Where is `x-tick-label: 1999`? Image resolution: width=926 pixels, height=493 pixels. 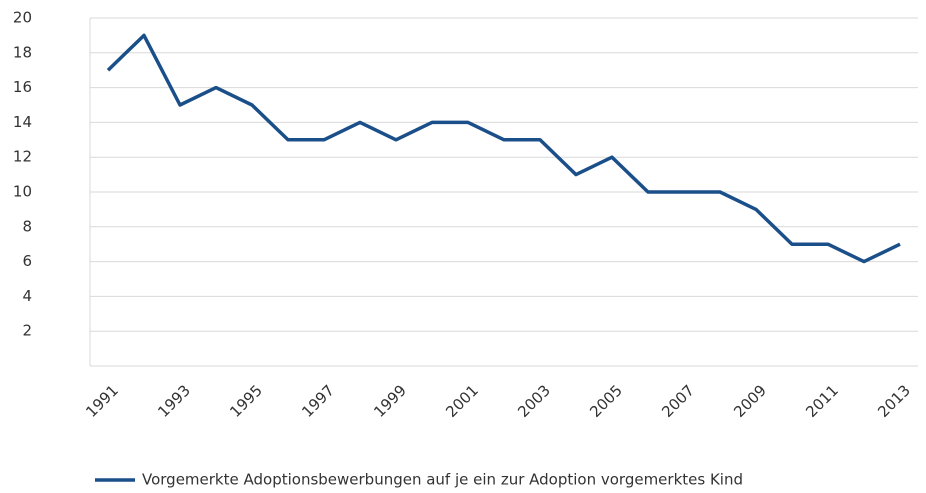 x-tick-label: 1999 is located at coordinates (390, 401).